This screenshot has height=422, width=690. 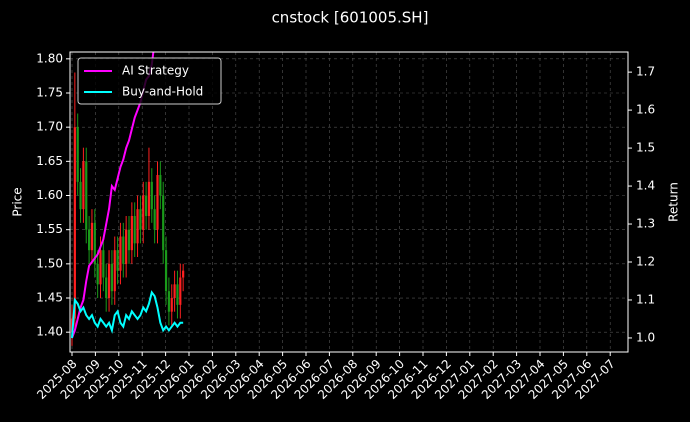 I want to click on y-tick-label: 1.50, so click(x=49, y=263).